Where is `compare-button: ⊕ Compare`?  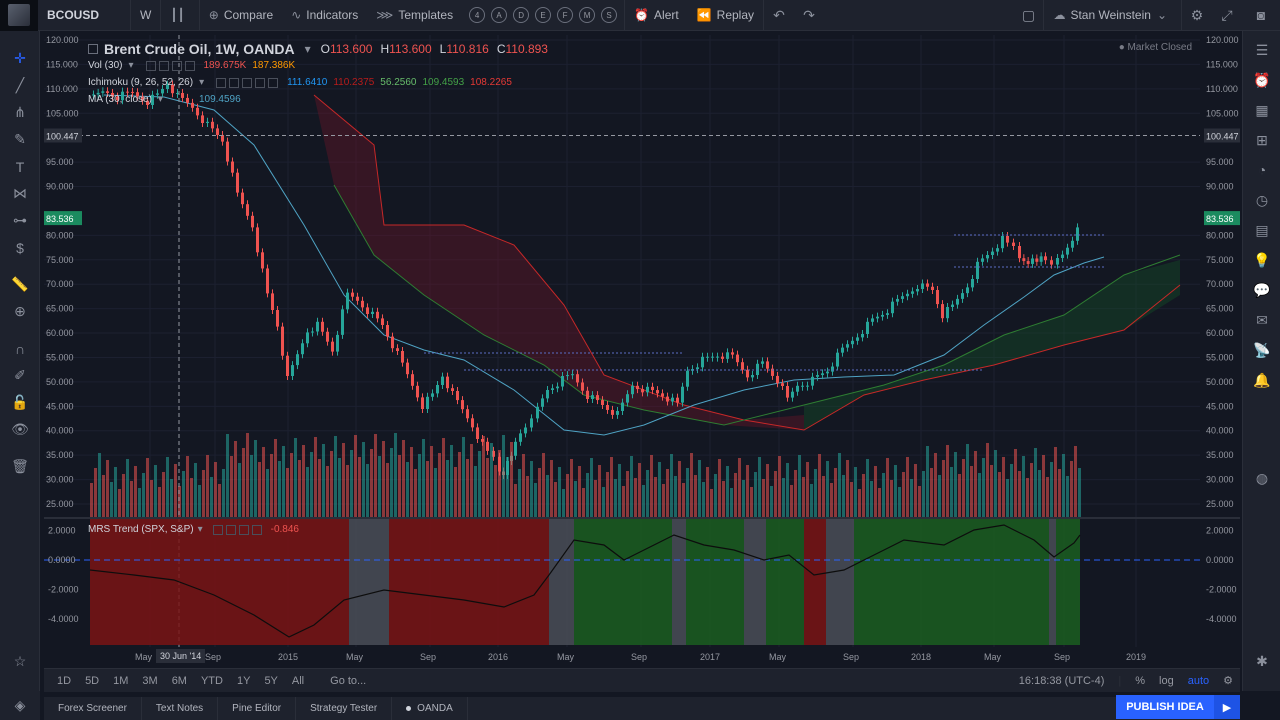 compare-button: ⊕ Compare is located at coordinates (241, 15).